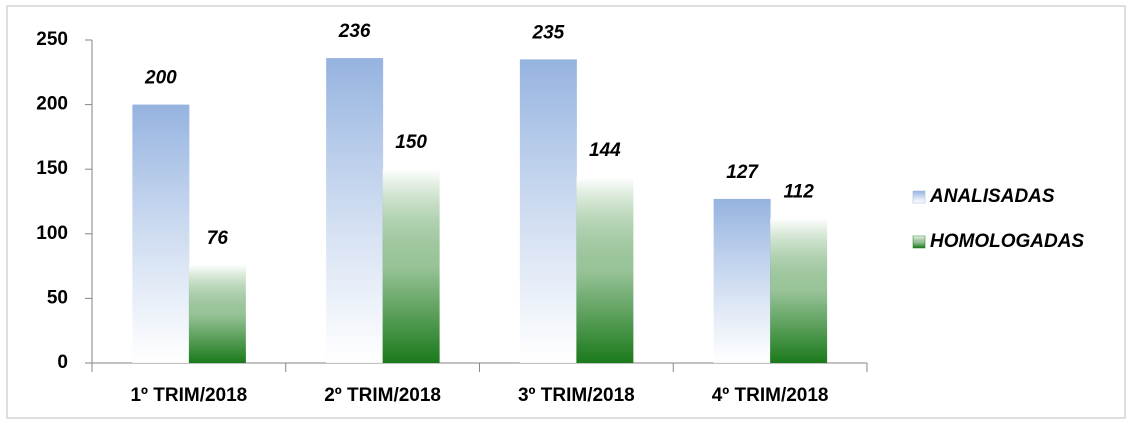  What do you see at coordinates (770, 395) in the screenshot?
I see `x-tick-label: 4º TRIM/2018` at bounding box center [770, 395].